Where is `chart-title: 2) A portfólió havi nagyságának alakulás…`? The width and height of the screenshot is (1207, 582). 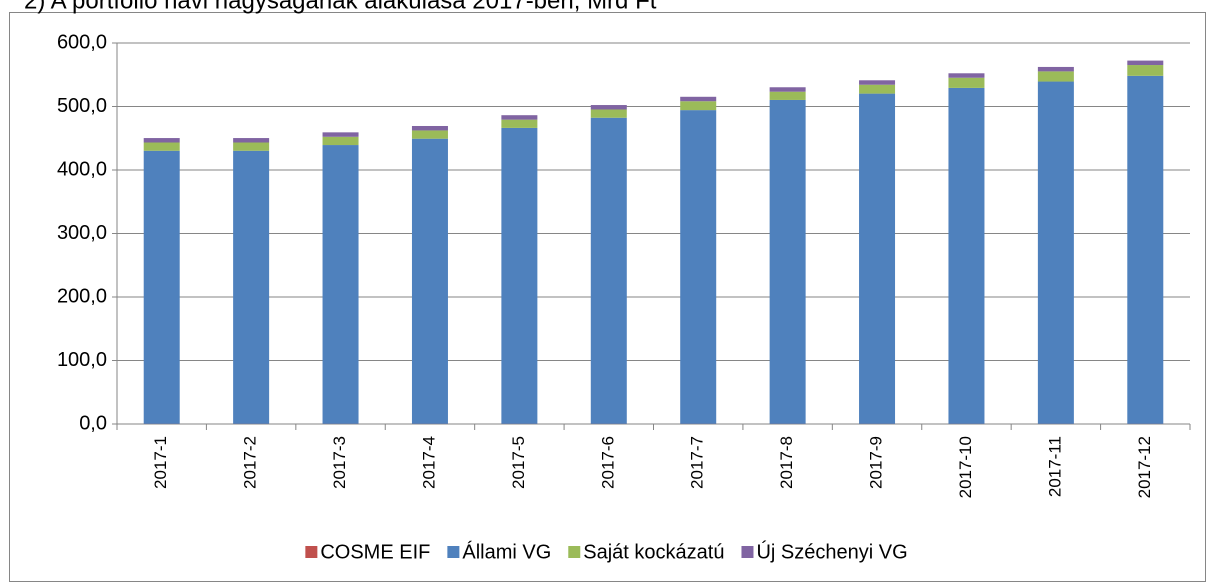
chart-title: 2) A portfólió havi nagyságának alakulás… is located at coordinates (340, 7).